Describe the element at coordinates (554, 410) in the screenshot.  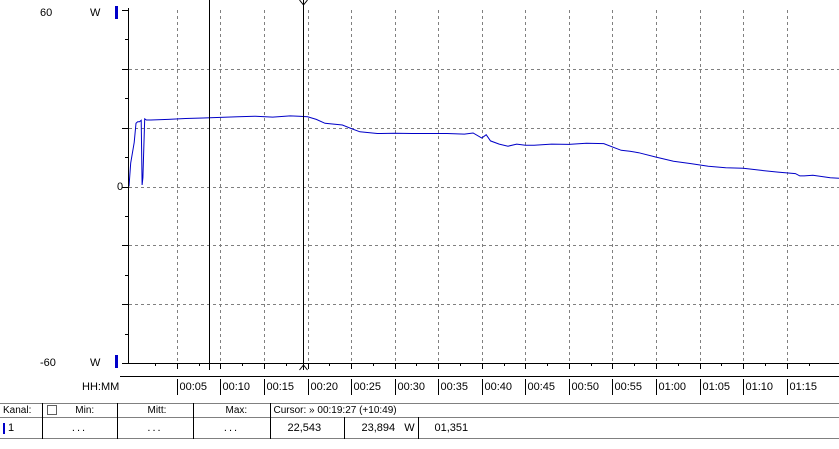
I see `col-header-cursor: Cursor: » 00:19:27 (+10:49)` at that location.